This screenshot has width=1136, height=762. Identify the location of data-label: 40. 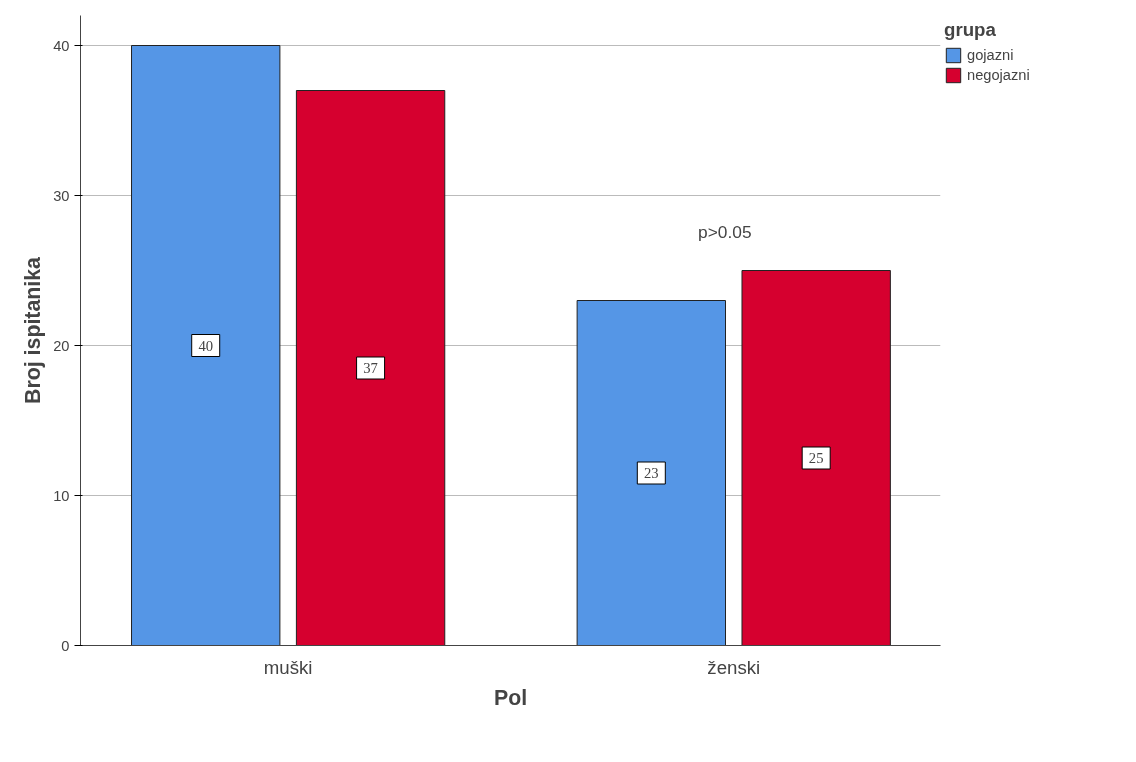
(206, 345).